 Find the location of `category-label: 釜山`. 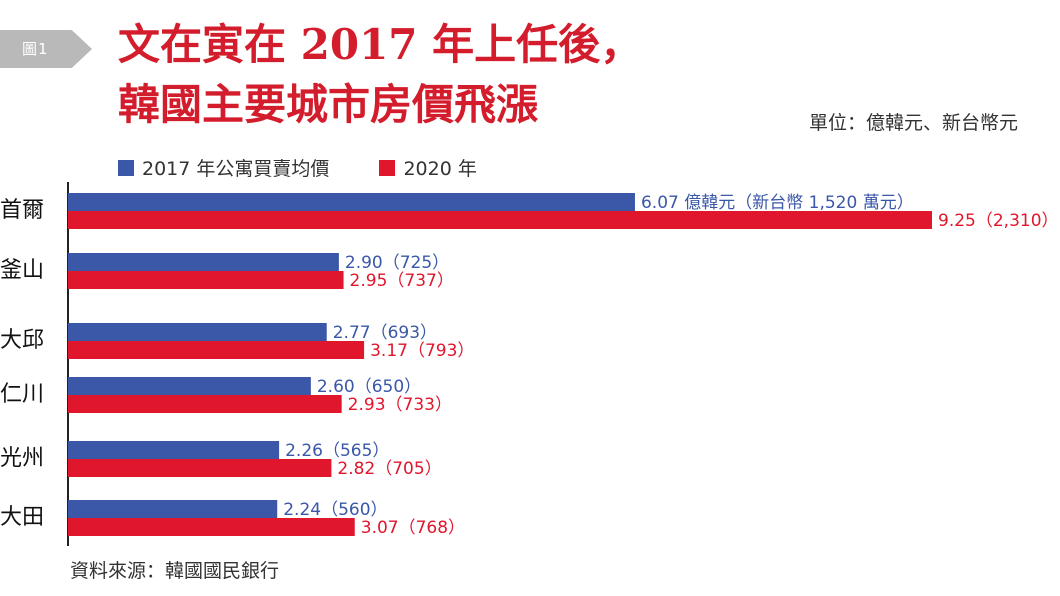

category-label: 釜山 is located at coordinates (22, 270).